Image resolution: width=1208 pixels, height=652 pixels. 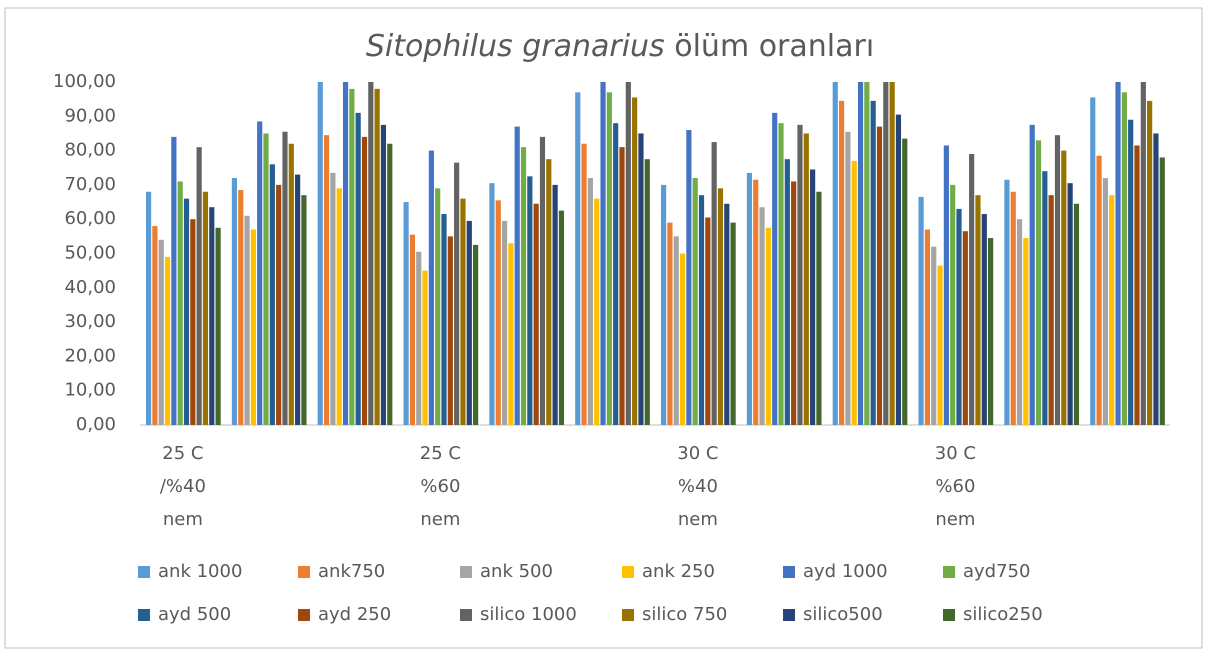 I want to click on legend-label: ank750, so click(x=351, y=571).